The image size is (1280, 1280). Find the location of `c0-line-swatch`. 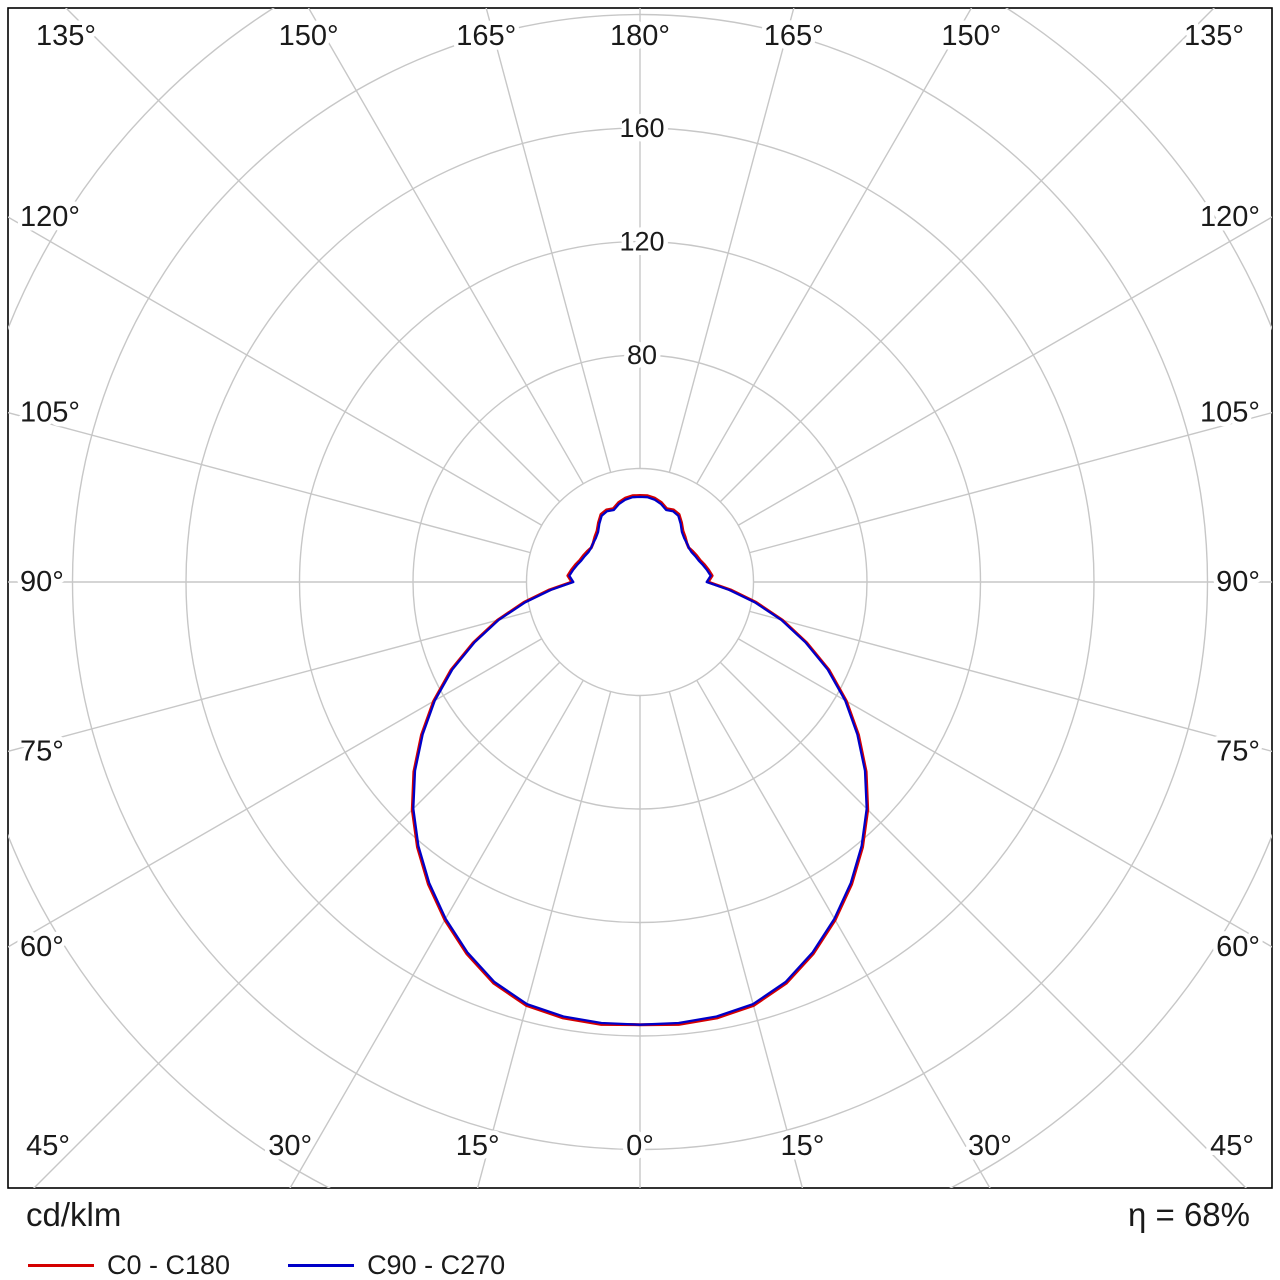

c0-line-swatch is located at coordinates (61, 1265).